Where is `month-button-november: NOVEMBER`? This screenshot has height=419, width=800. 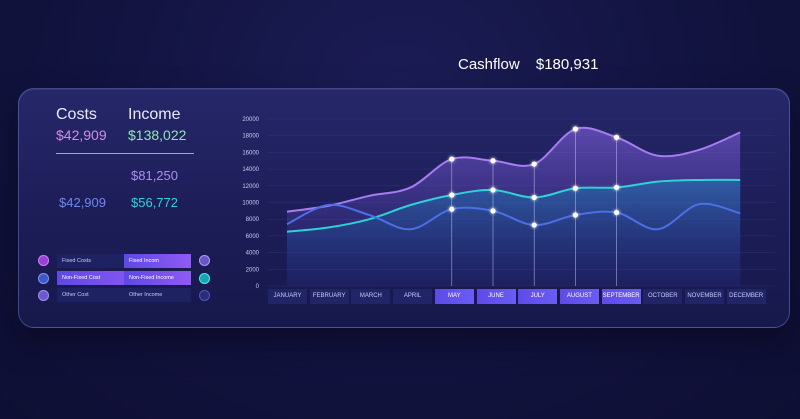 month-button-november: NOVEMBER is located at coordinates (704, 296).